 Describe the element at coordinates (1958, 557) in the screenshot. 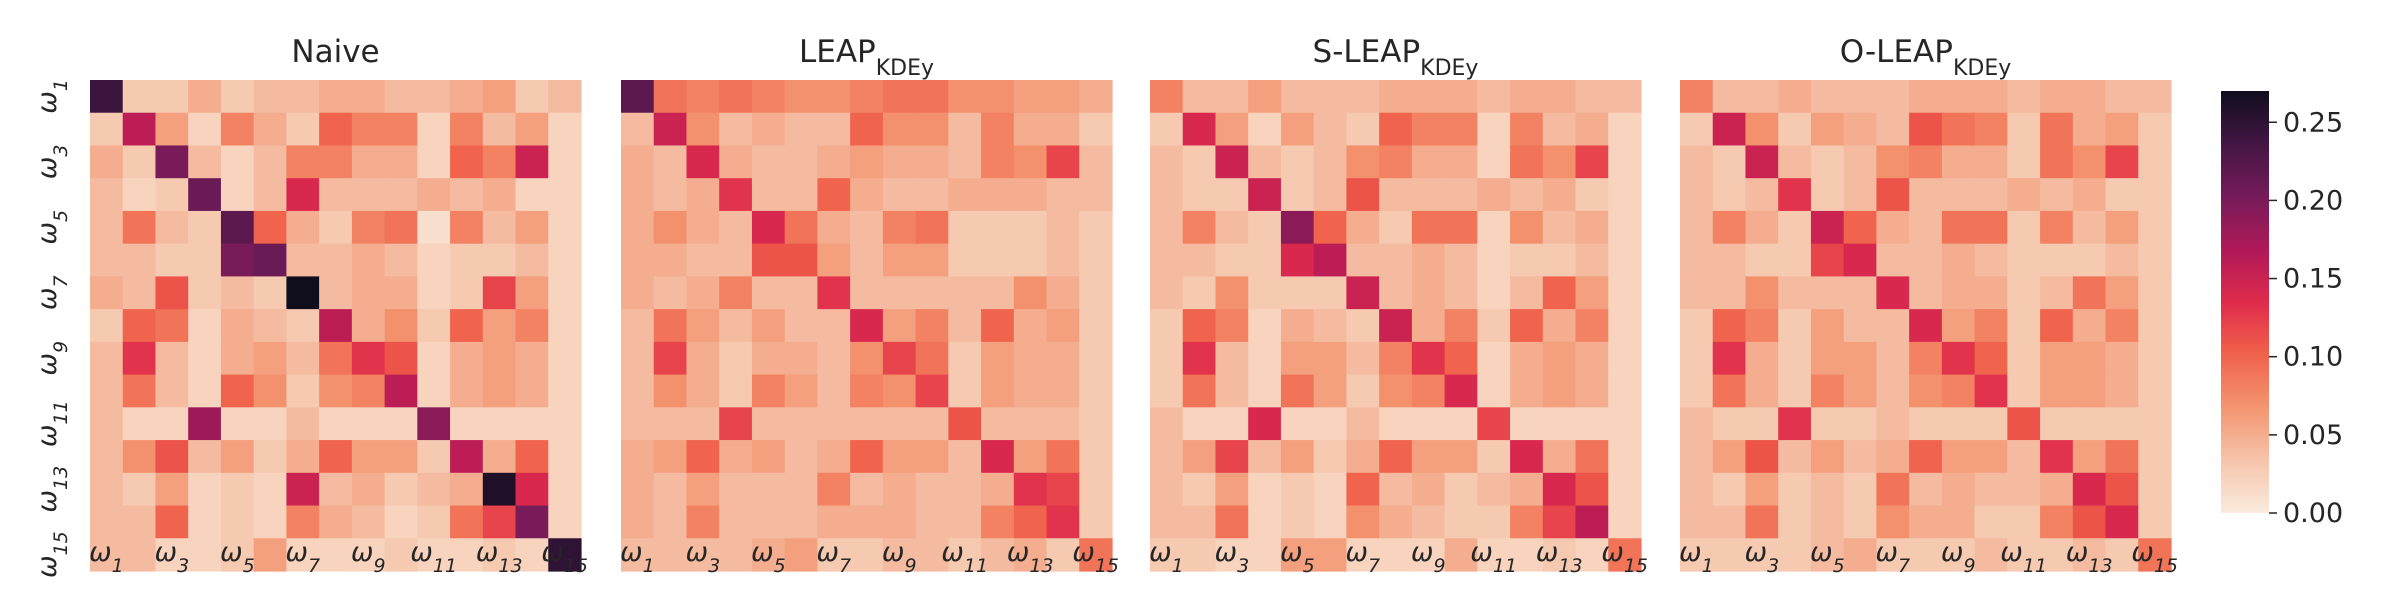

I see `x-tick-label: ω9` at that location.